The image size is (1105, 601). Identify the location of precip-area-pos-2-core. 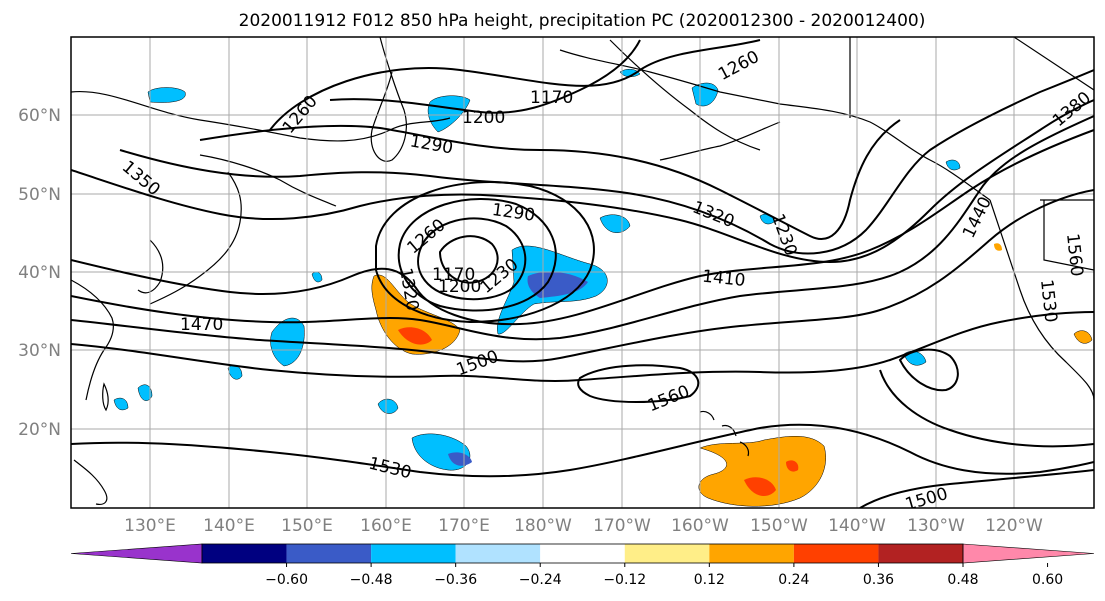
(760, 486).